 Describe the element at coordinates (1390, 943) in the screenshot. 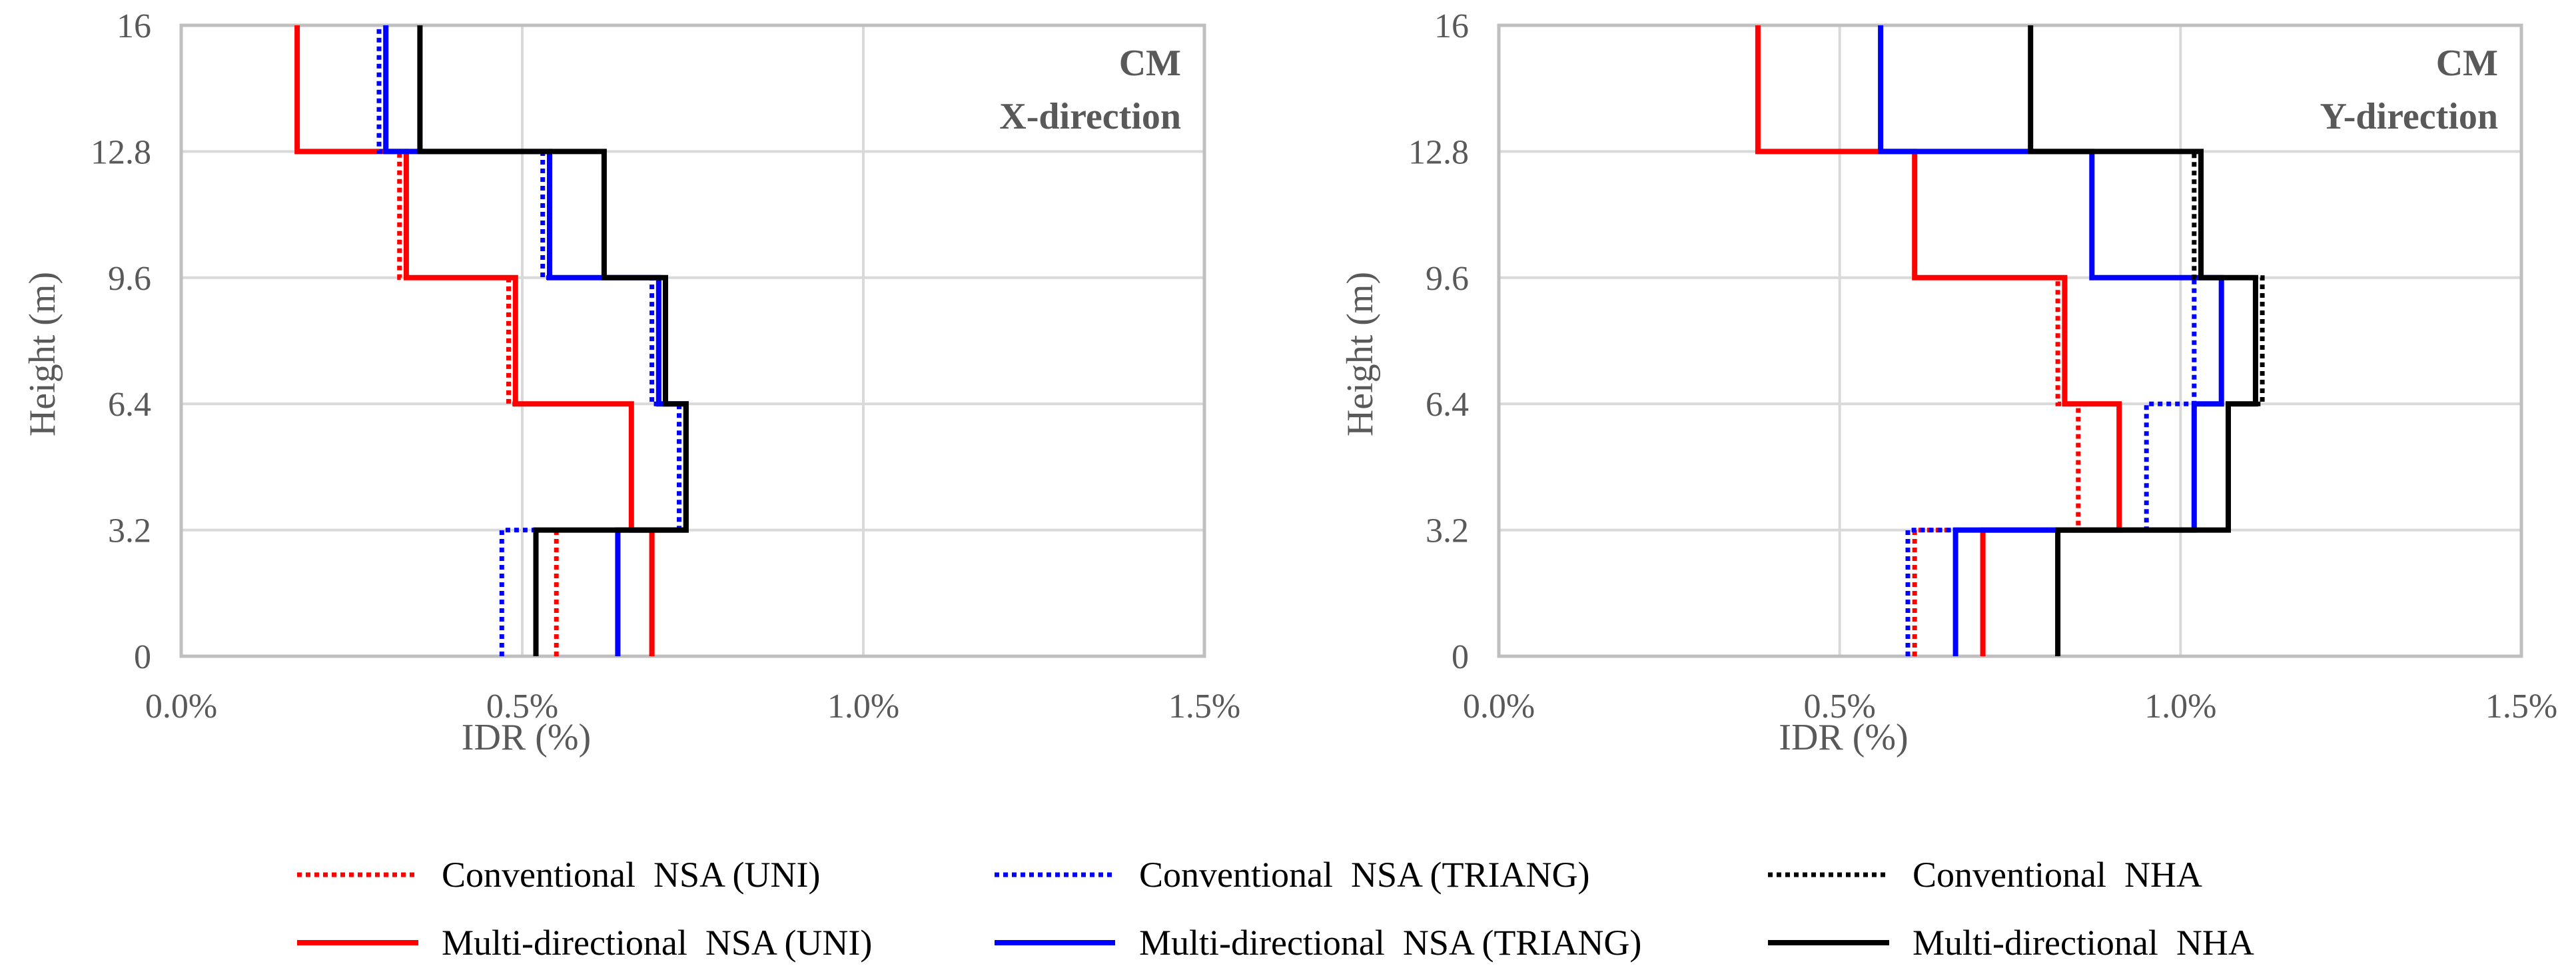

I see `legend-label: Multi-directional NSA (TRIANG)` at that location.